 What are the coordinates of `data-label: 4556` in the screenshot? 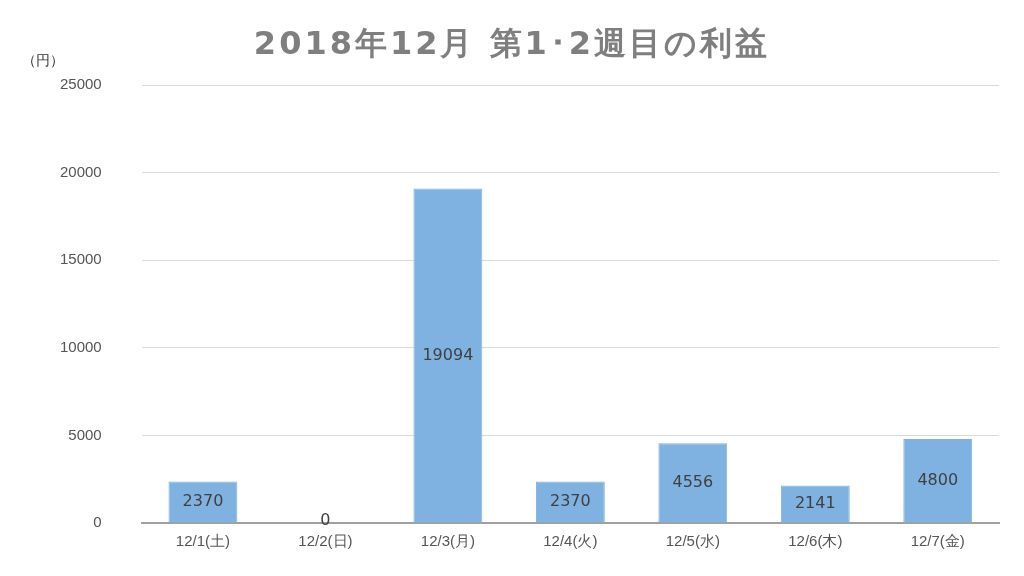 It's located at (693, 481).